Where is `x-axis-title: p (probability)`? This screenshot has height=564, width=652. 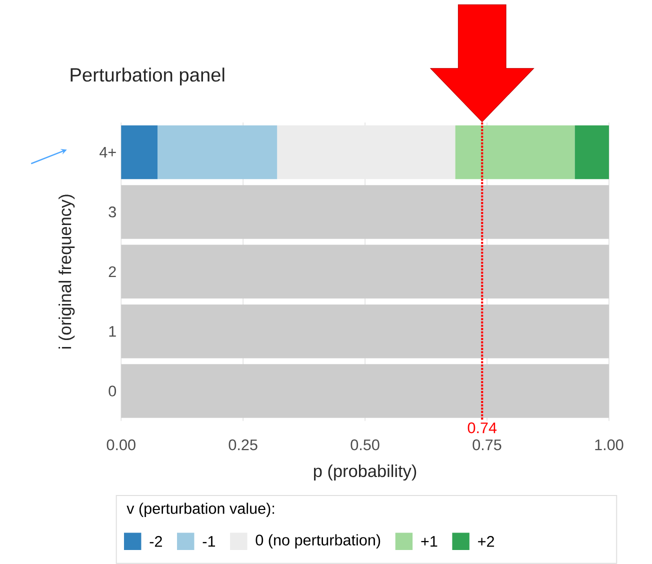
x-axis-title: p (probability) is located at coordinates (365, 472).